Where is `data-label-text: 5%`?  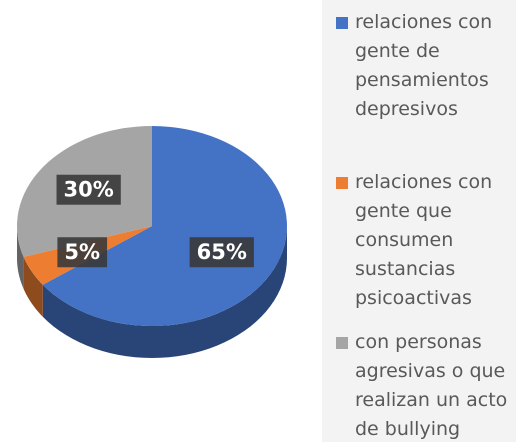
data-label-text: 5% is located at coordinates (82, 252).